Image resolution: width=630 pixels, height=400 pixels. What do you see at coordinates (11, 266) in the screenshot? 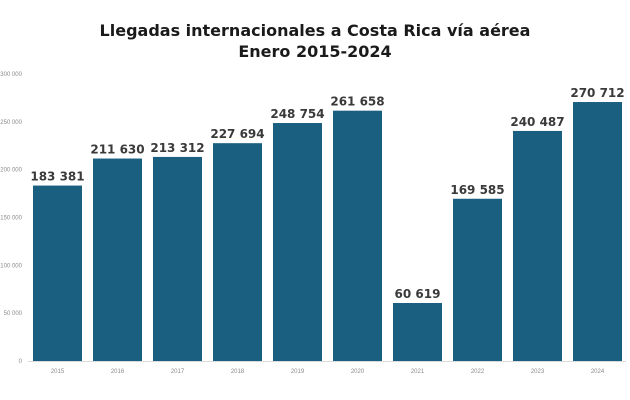
I see `y-tick-label: 100 000` at bounding box center [11, 266].